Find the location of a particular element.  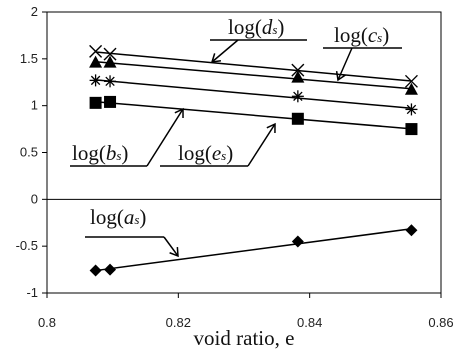

y-tick-label: 2 is located at coordinates (34, 11).